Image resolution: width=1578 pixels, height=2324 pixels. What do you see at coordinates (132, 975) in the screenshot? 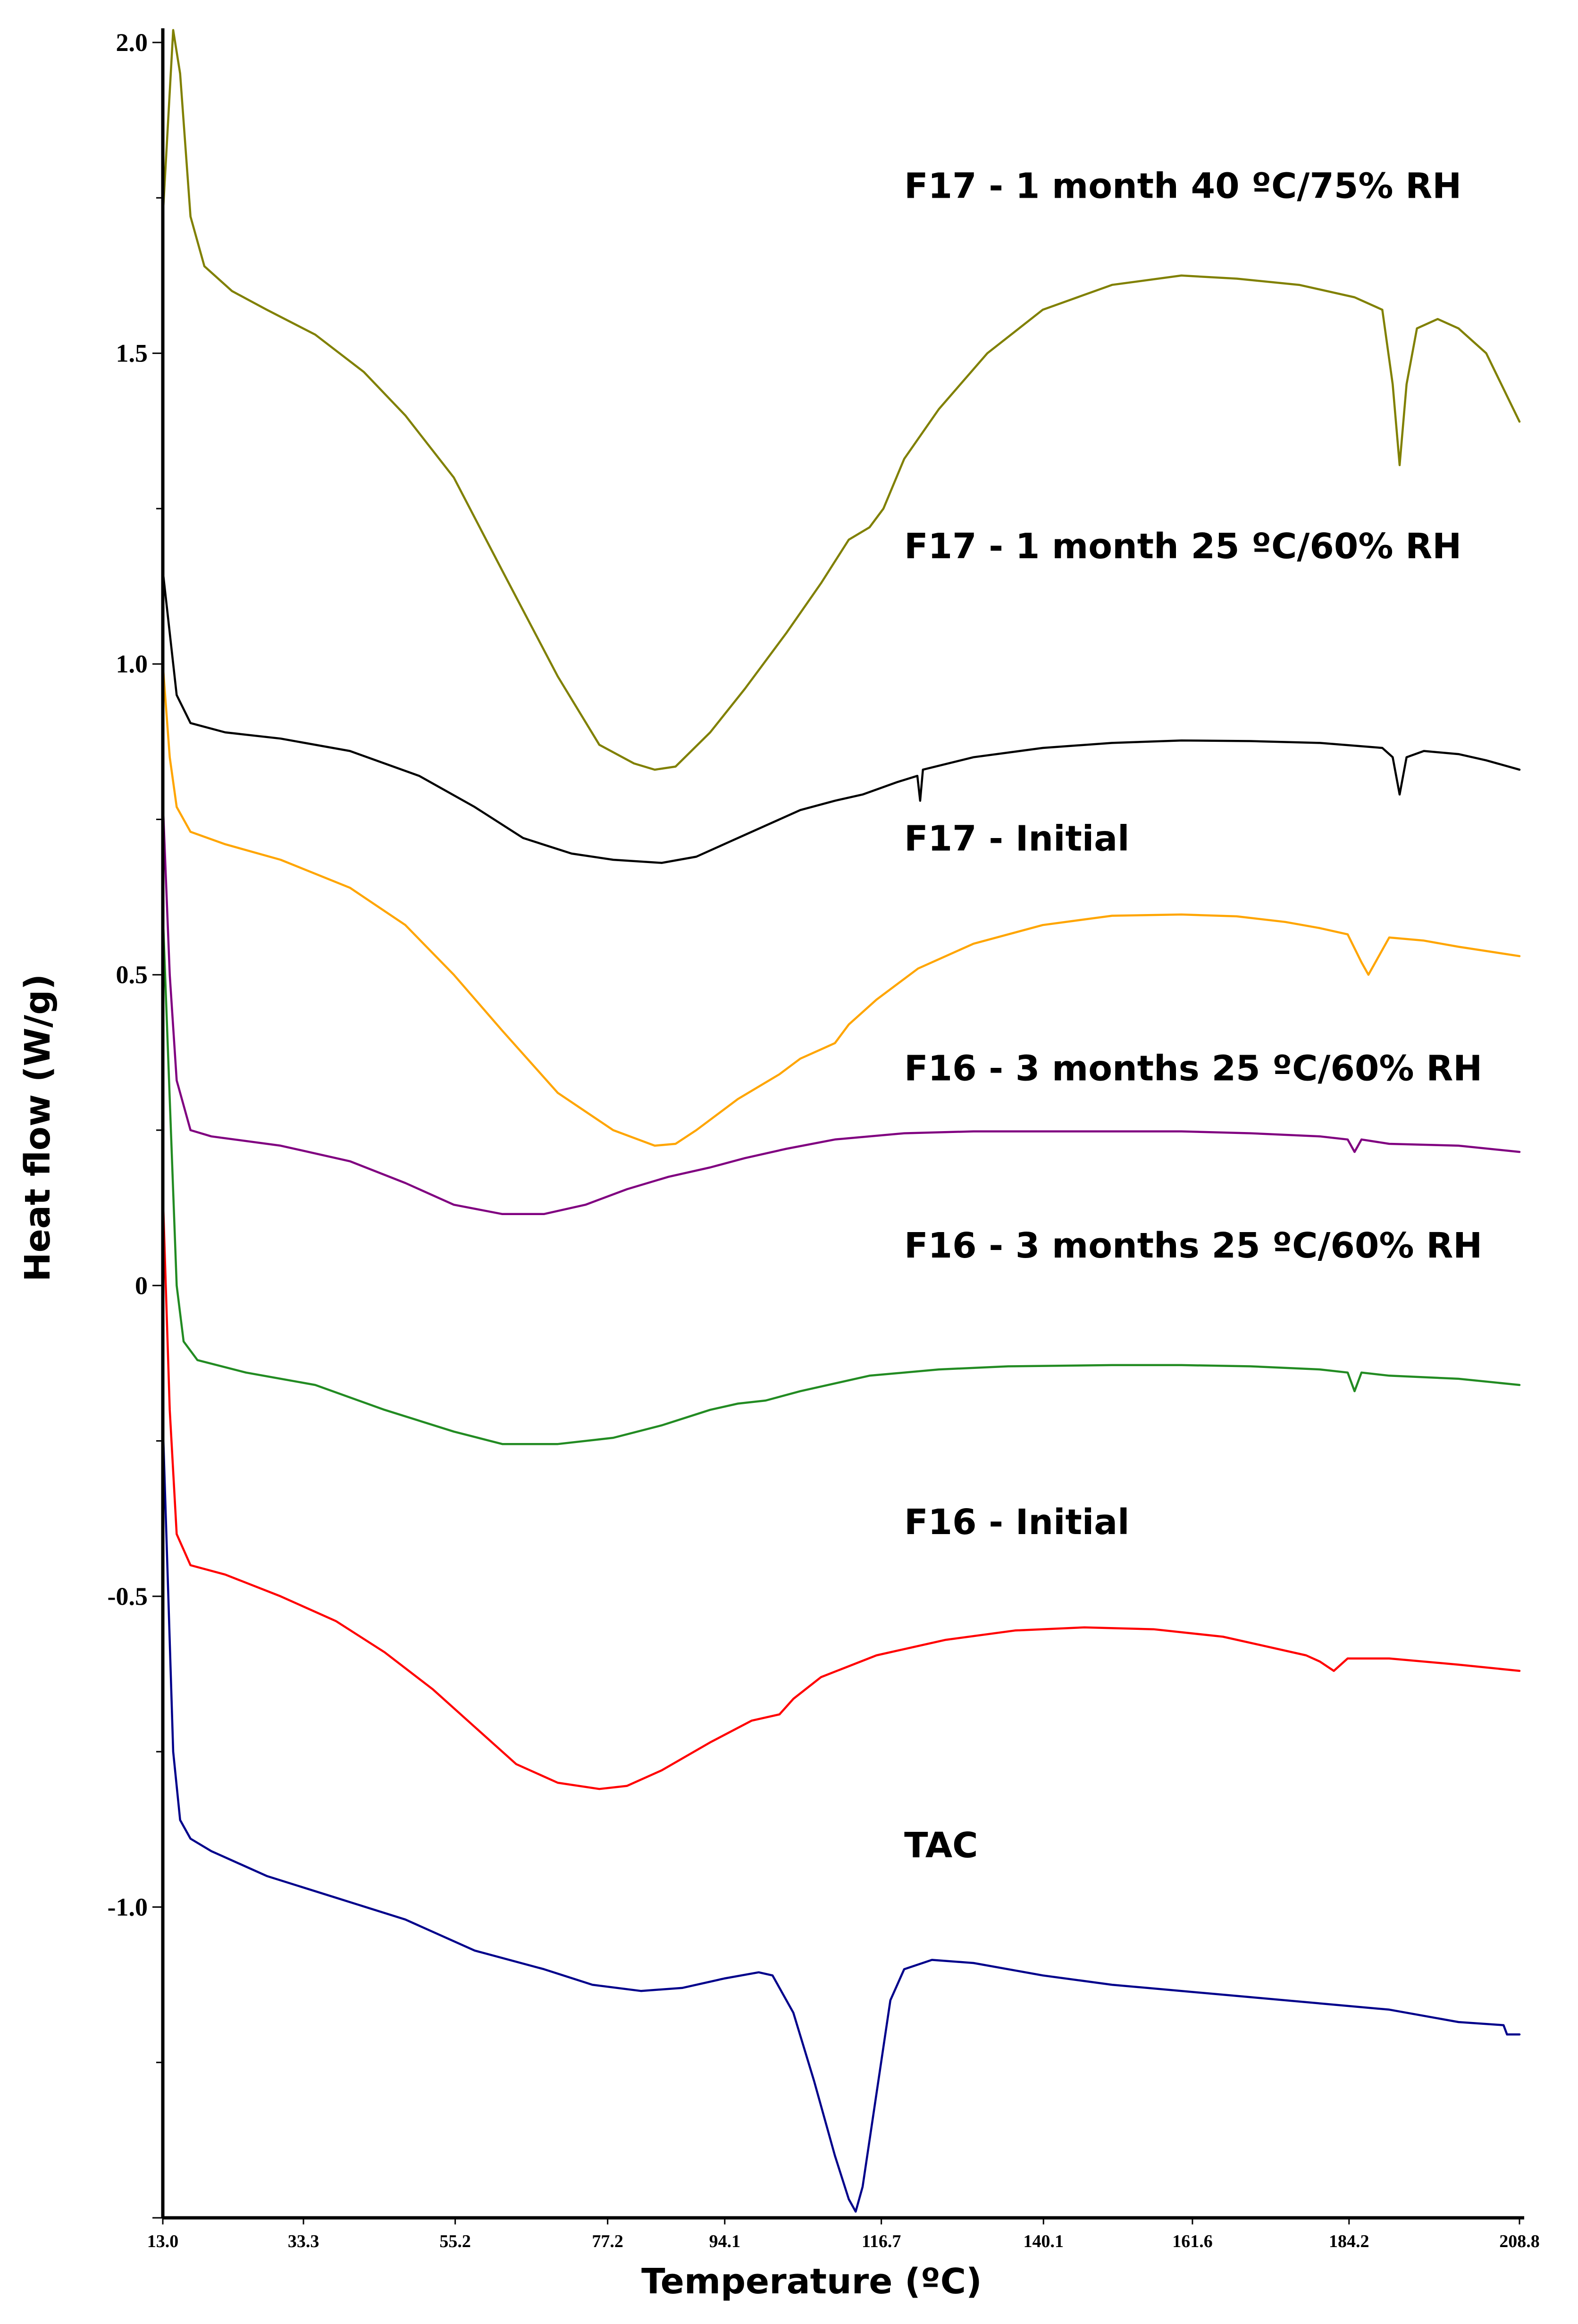
I see `y-tick-label: 0.5` at bounding box center [132, 975].